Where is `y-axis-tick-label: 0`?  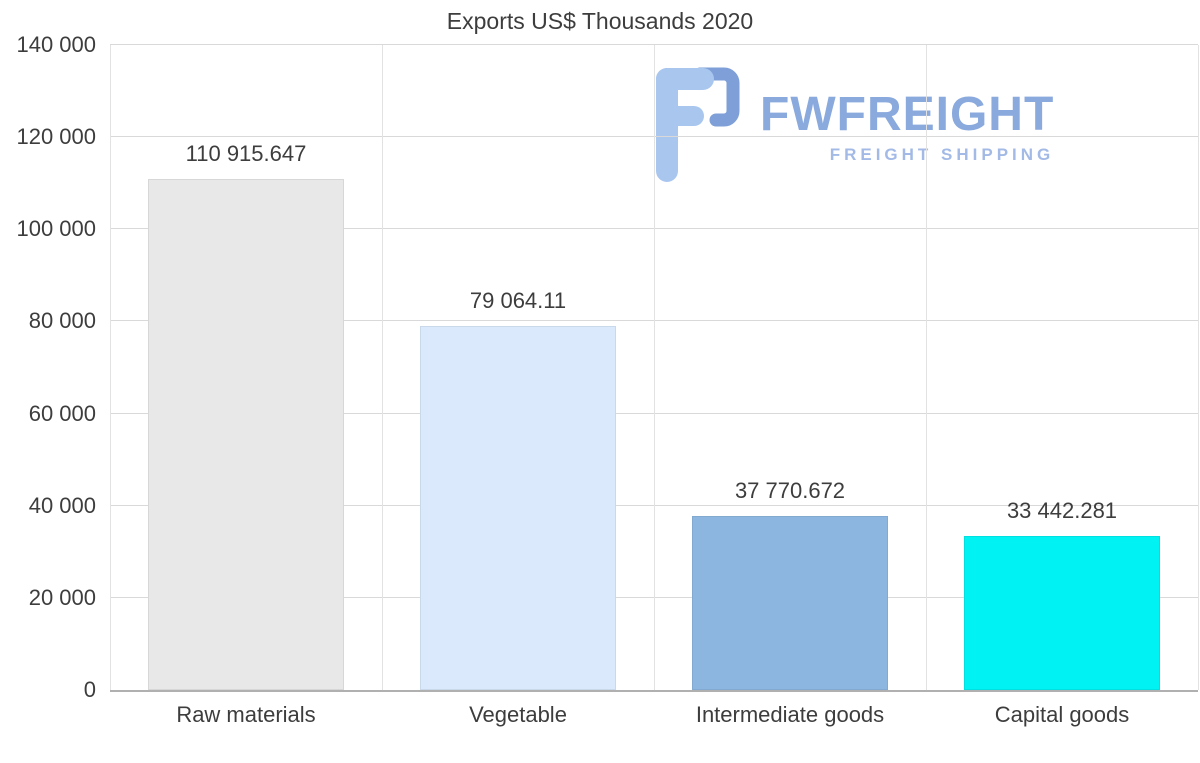
y-axis-tick-label: 0 is located at coordinates (89, 689).